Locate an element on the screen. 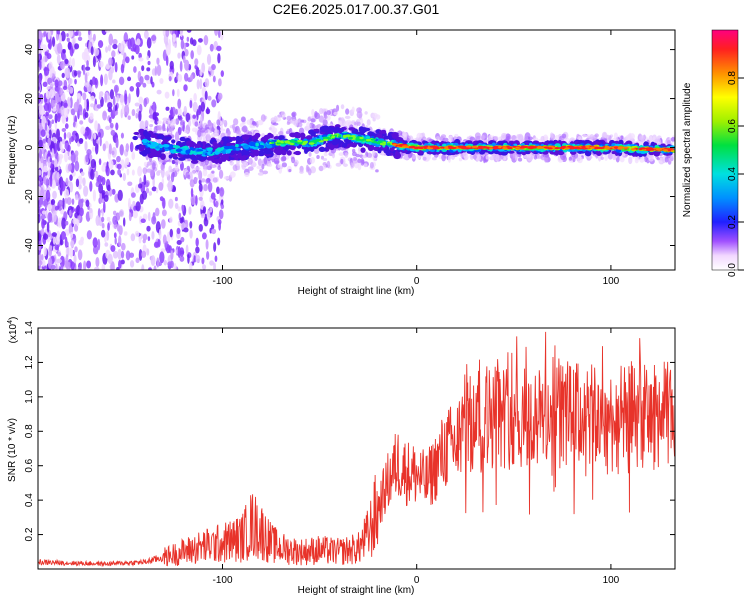  figure-title: C2E6.2025.017.00.37.G01 is located at coordinates (356, 9).